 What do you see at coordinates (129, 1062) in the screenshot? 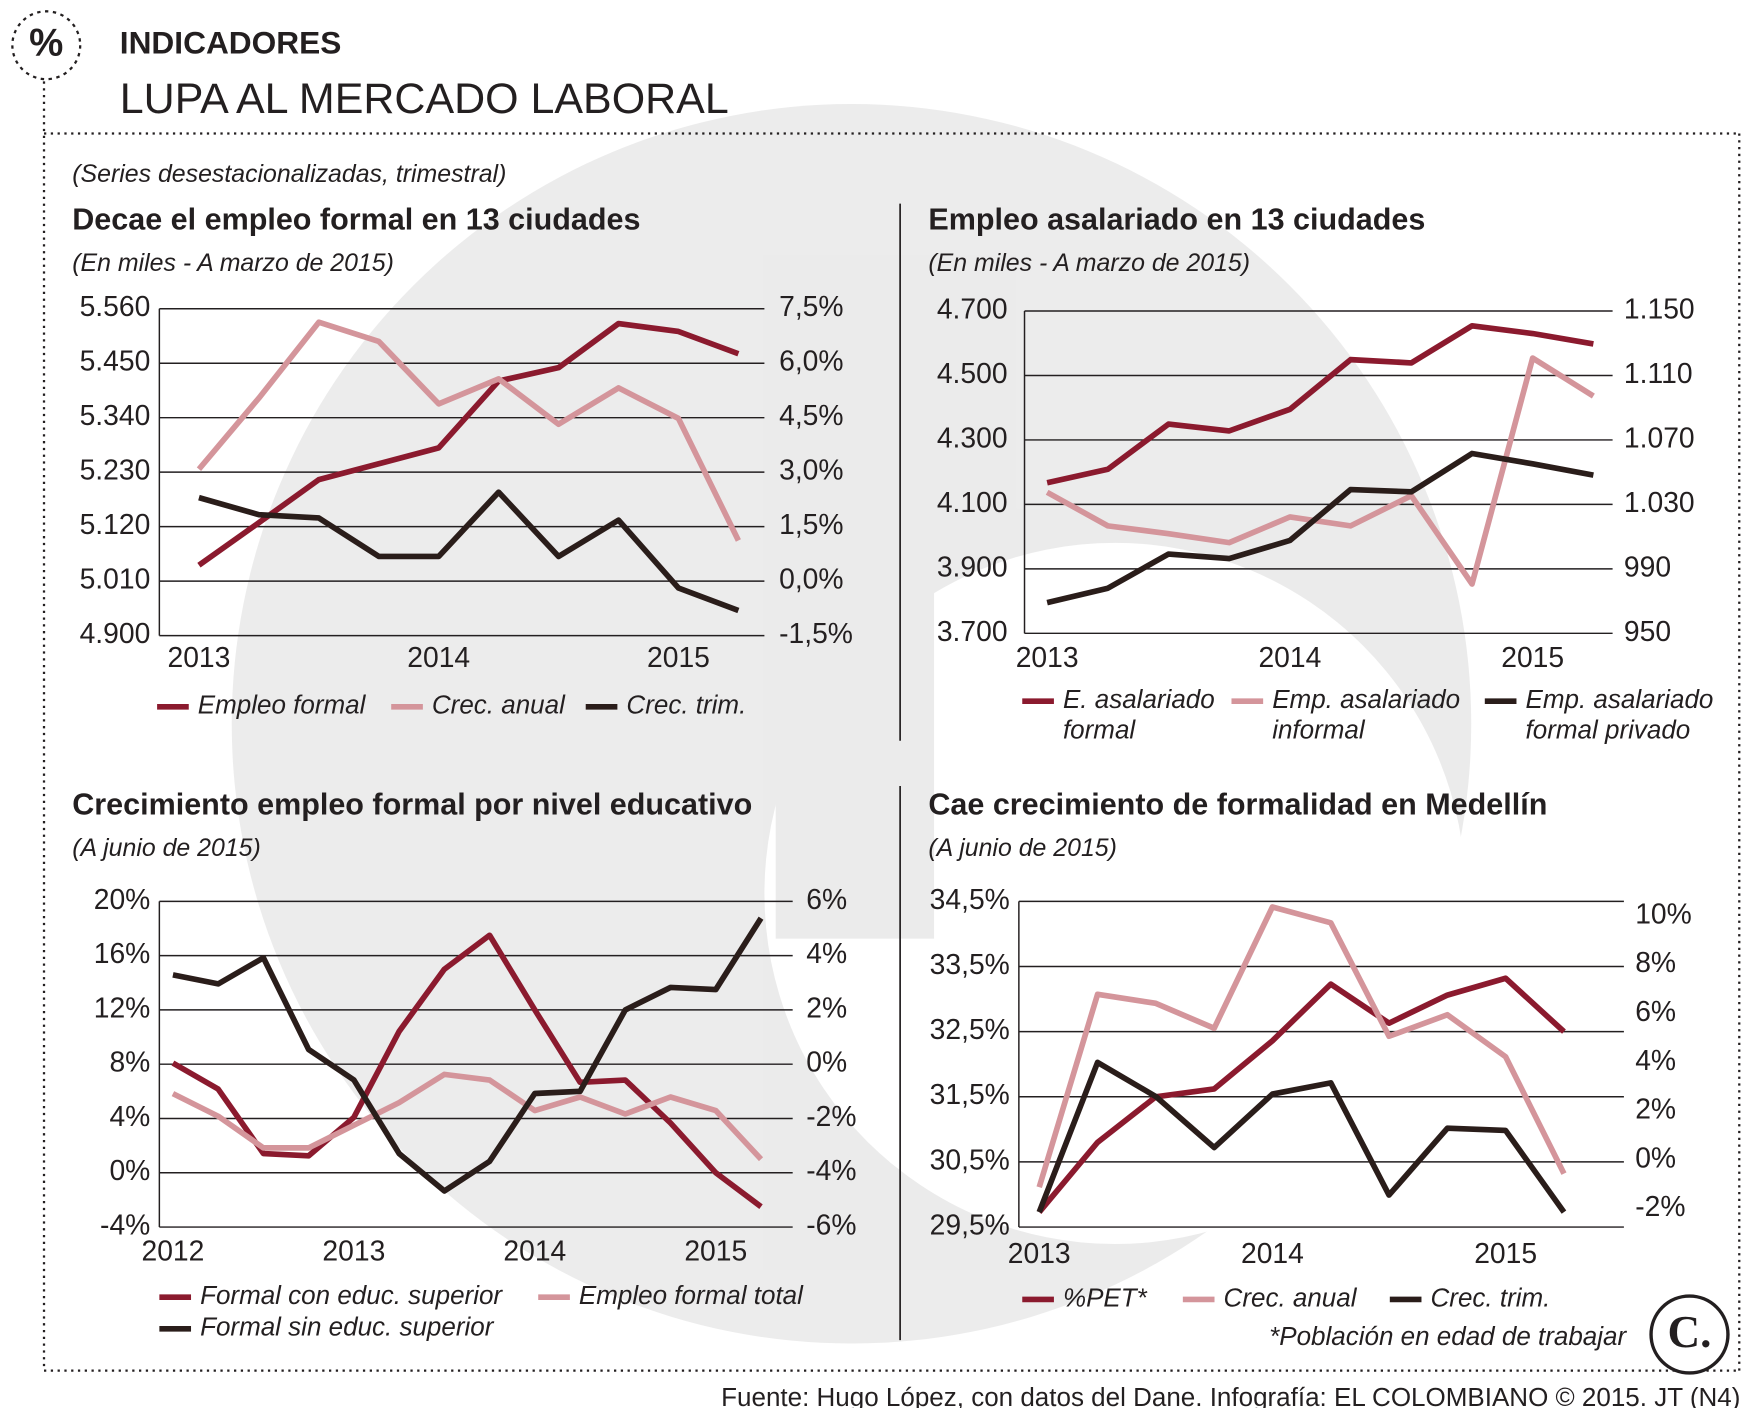
I see `y-tick-label: 8%` at bounding box center [129, 1062].